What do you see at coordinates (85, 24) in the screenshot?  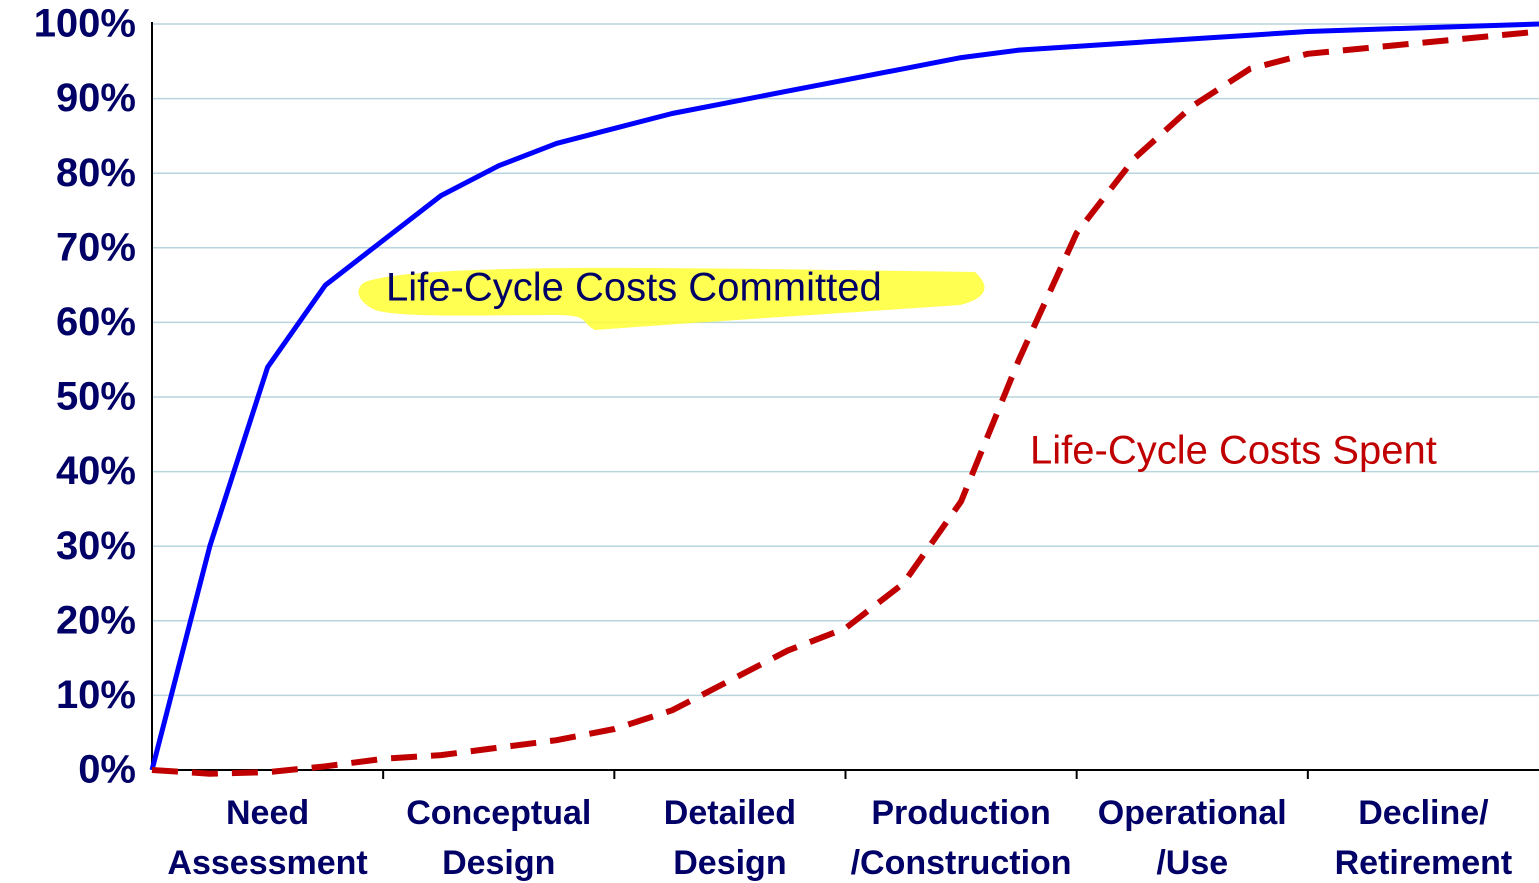 I see `y-tick-label: 100%` at bounding box center [85, 24].